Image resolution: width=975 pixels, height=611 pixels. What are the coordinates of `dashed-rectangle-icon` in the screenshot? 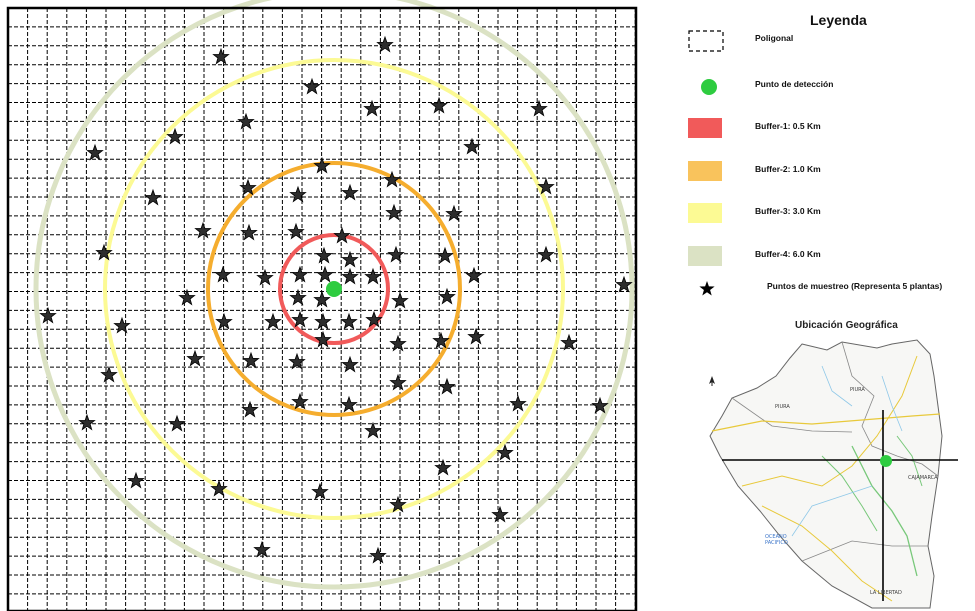 It's located at (706, 41).